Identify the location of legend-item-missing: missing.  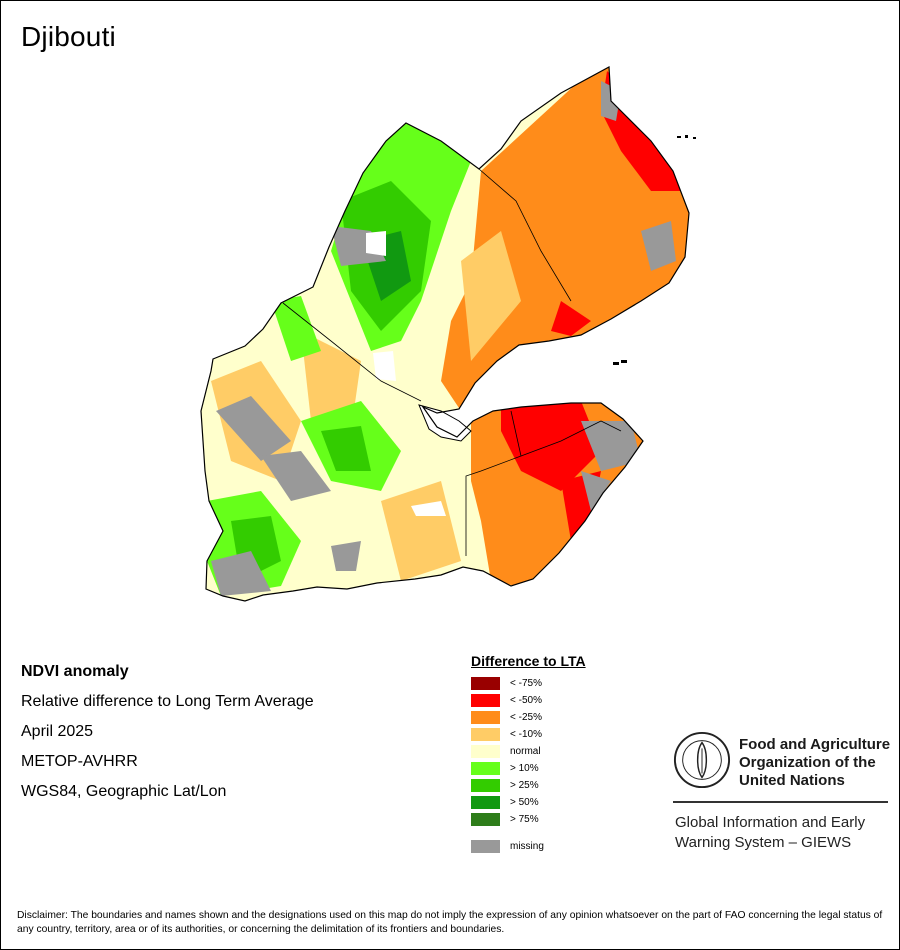
(561, 846).